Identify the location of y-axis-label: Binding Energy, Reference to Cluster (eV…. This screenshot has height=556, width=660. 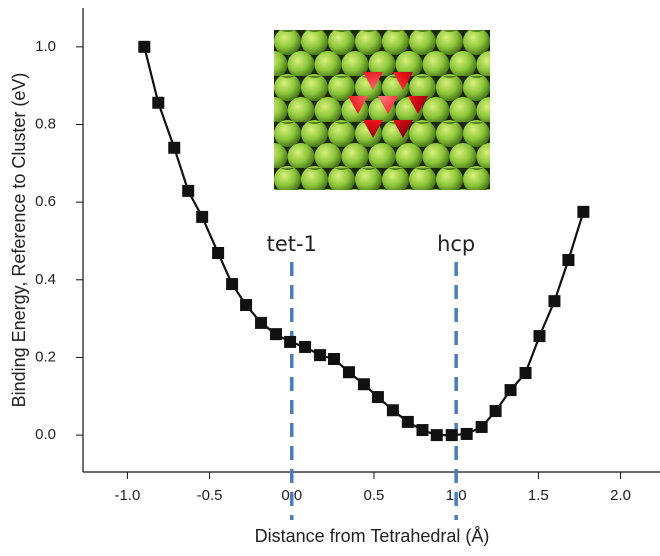
(19, 240).